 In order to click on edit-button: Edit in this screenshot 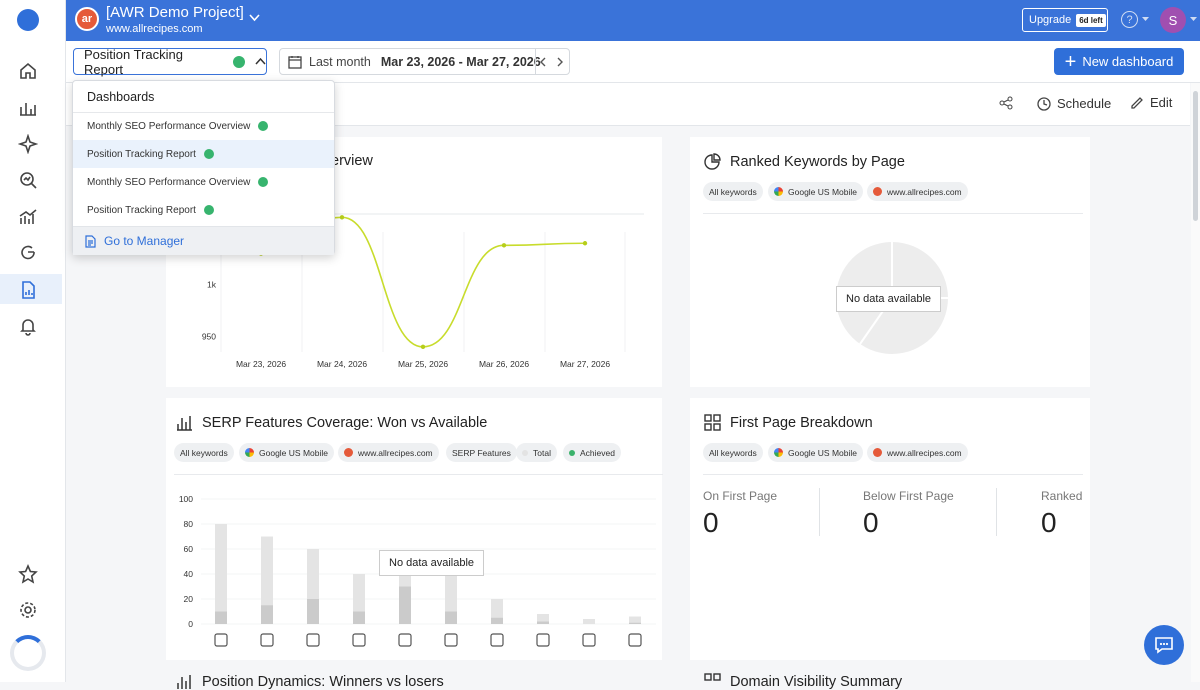, I will do `click(1151, 102)`.